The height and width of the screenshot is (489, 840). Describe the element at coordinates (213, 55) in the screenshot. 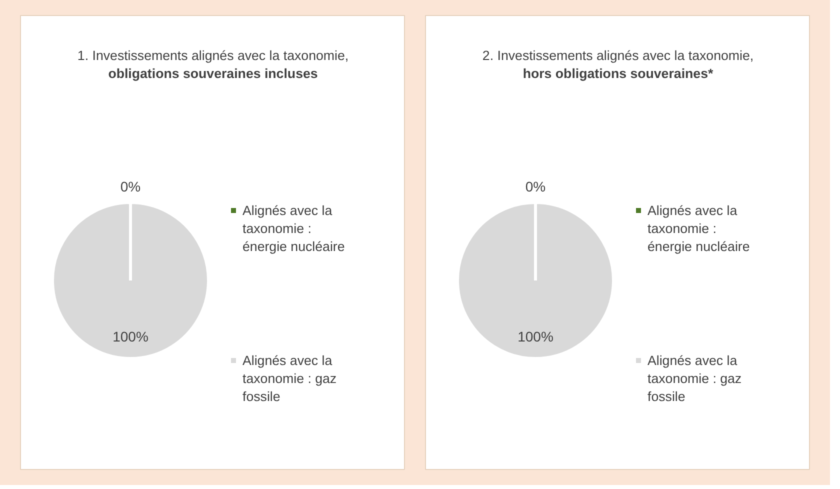

I see `chart-title: 1. Investissements alignés avec la taxonomie,` at that location.